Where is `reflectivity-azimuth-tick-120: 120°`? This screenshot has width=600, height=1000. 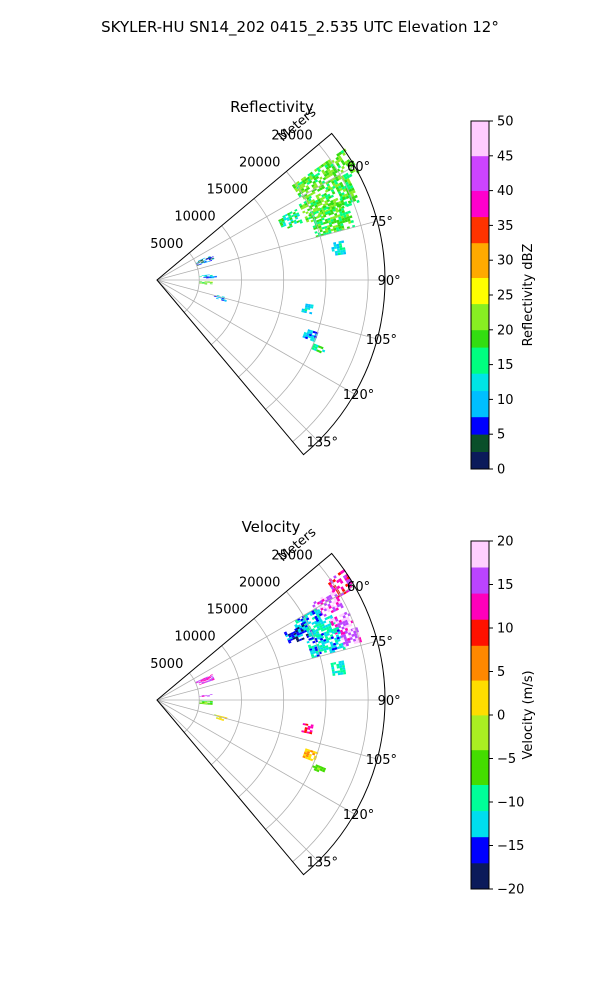 reflectivity-azimuth-tick-120: 120° is located at coordinates (358, 395).